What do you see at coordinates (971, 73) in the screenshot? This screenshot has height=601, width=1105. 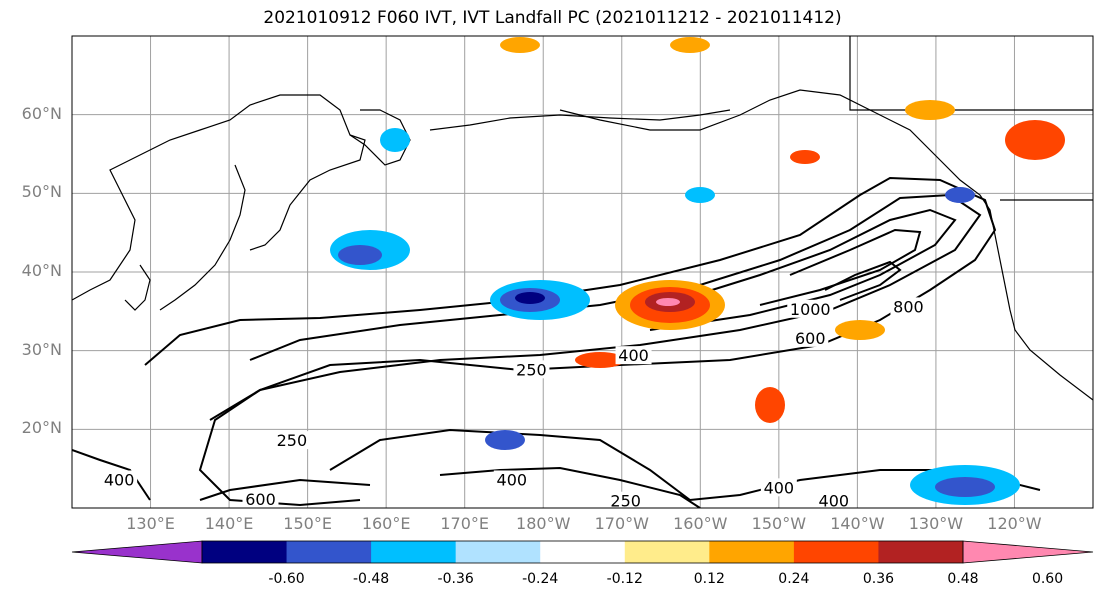 I see `coast-north-america-border` at bounding box center [971, 73].